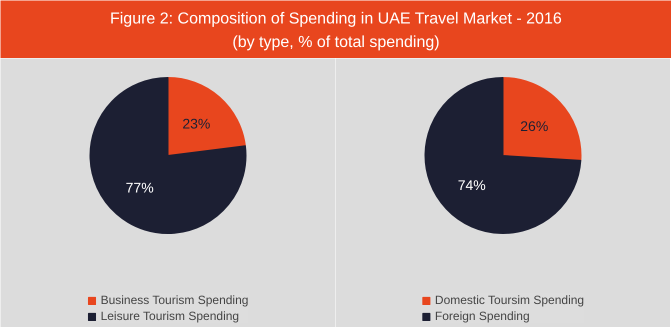 The height and width of the screenshot is (327, 671). Describe the element at coordinates (482, 316) in the screenshot. I see `legend-label: Foreign Spending` at that location.